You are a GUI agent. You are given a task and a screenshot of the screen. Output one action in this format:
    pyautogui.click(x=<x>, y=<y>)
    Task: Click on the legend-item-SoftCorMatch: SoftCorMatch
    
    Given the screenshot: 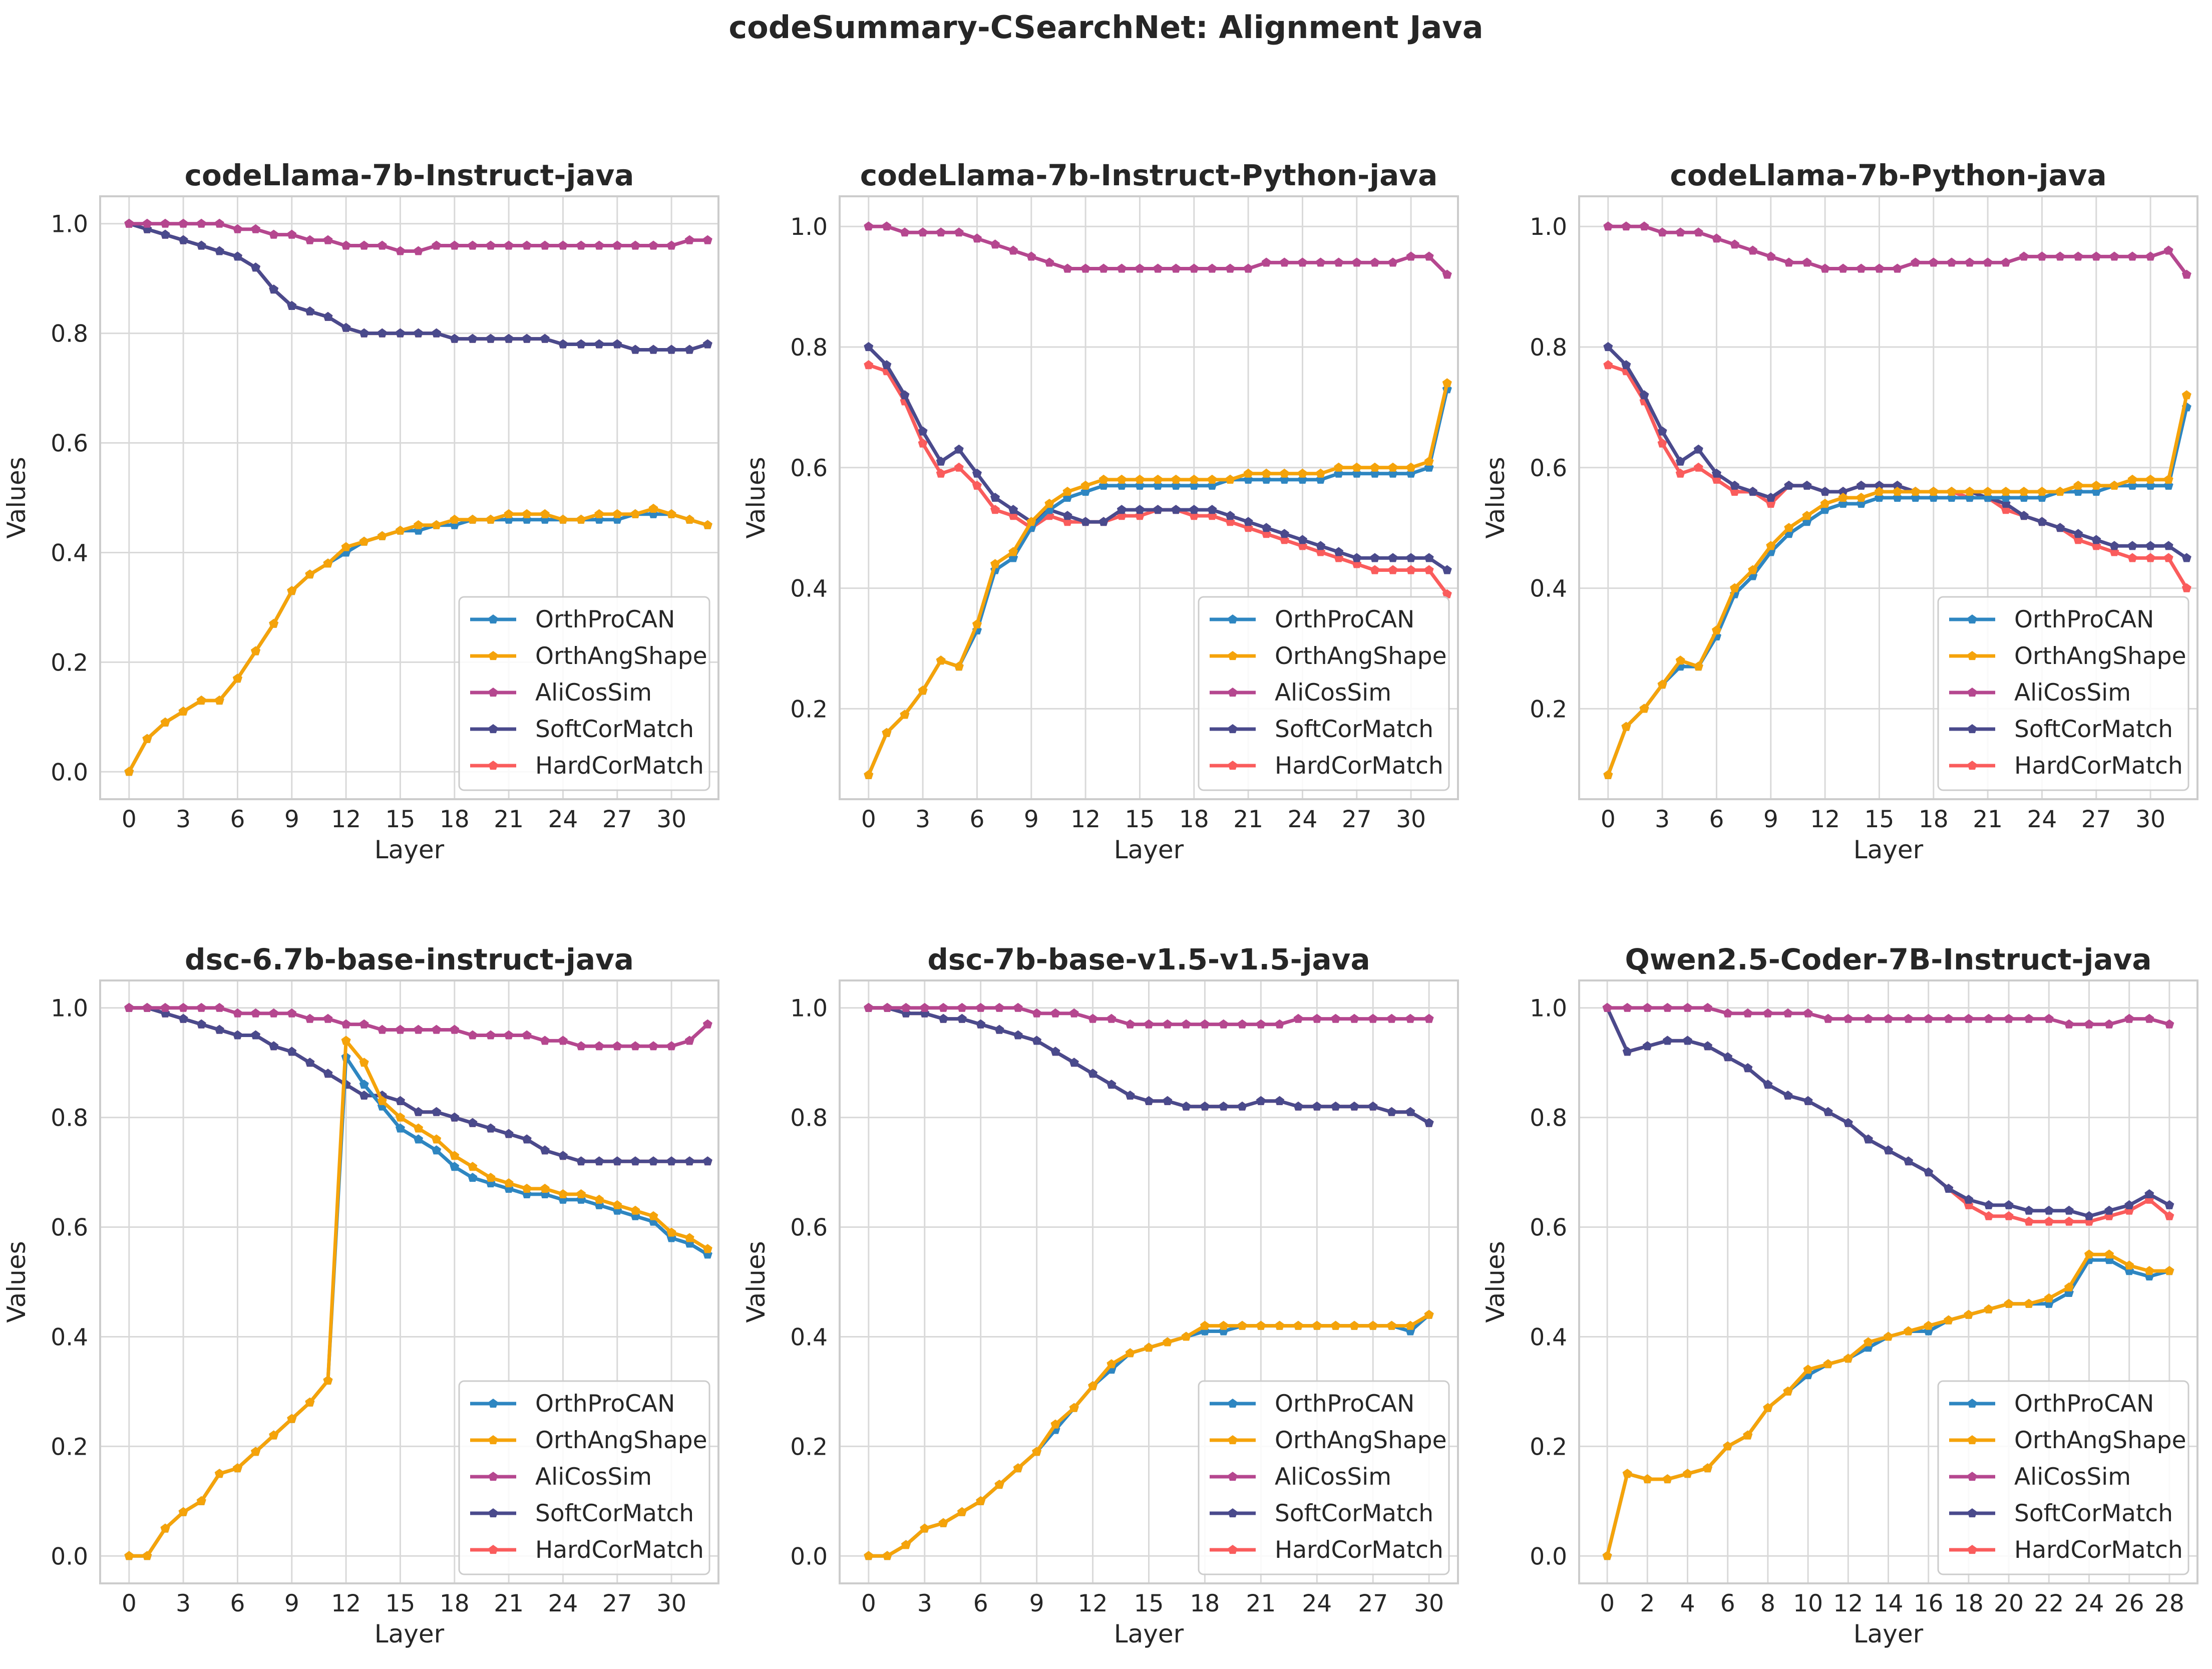 What is the action you would take?
    pyautogui.click(x=2061, y=729)
    